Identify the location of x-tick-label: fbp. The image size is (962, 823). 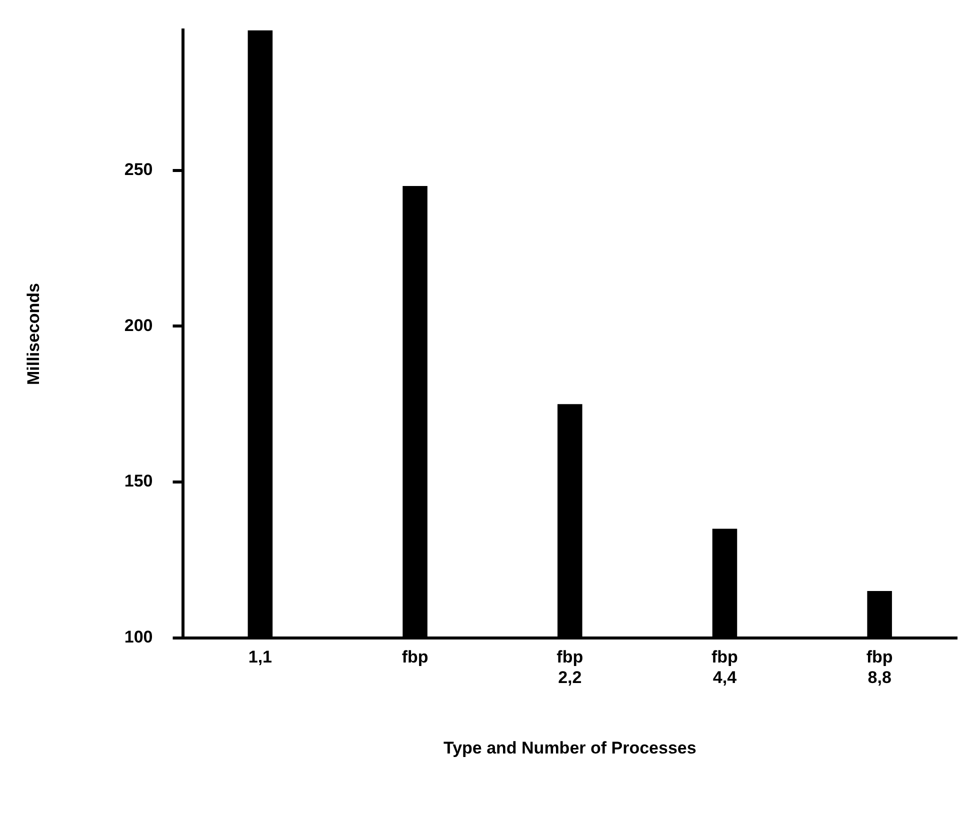
(415, 657).